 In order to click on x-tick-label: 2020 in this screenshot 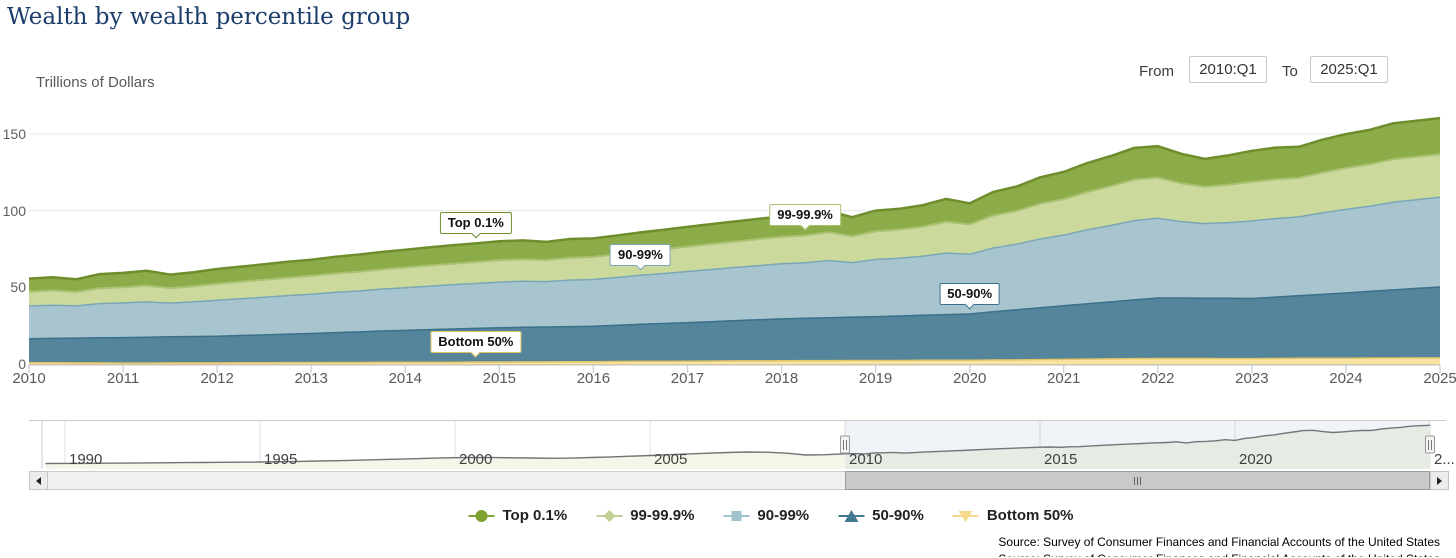, I will do `click(969, 378)`.